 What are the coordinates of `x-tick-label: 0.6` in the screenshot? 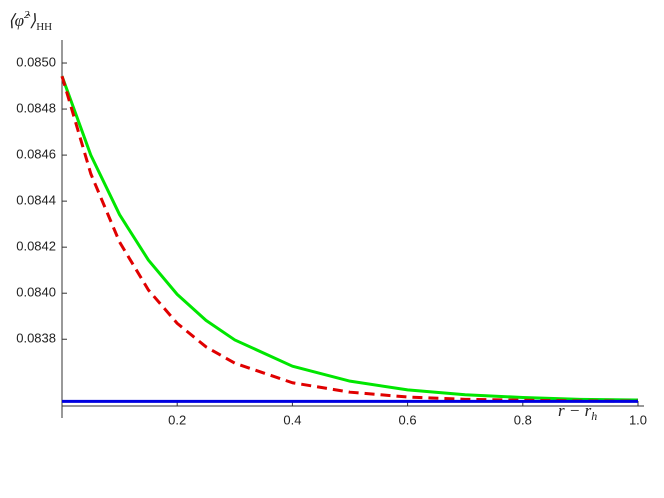 It's located at (408, 419).